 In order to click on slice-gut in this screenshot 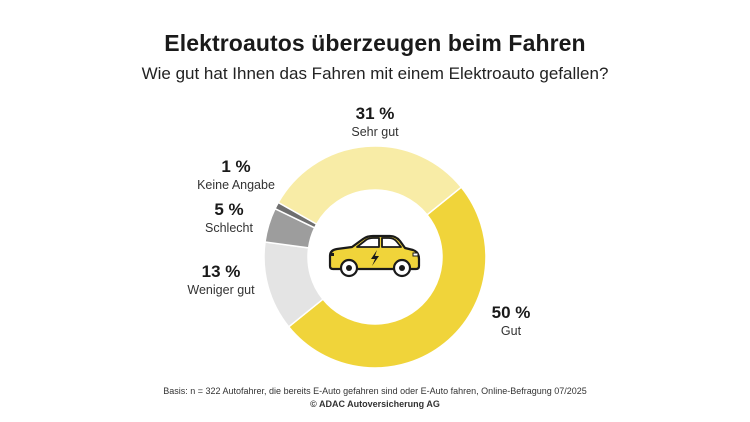, I will do `click(387, 277)`.